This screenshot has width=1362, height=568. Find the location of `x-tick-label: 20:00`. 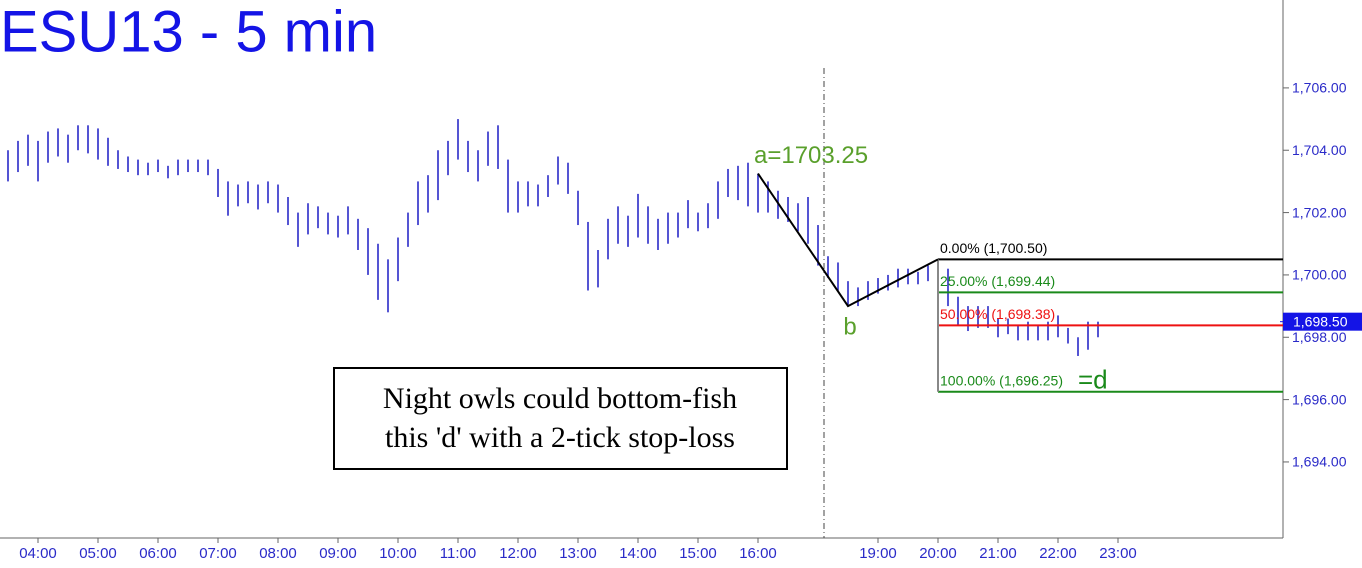

x-tick-label: 20:00 is located at coordinates (938, 553).